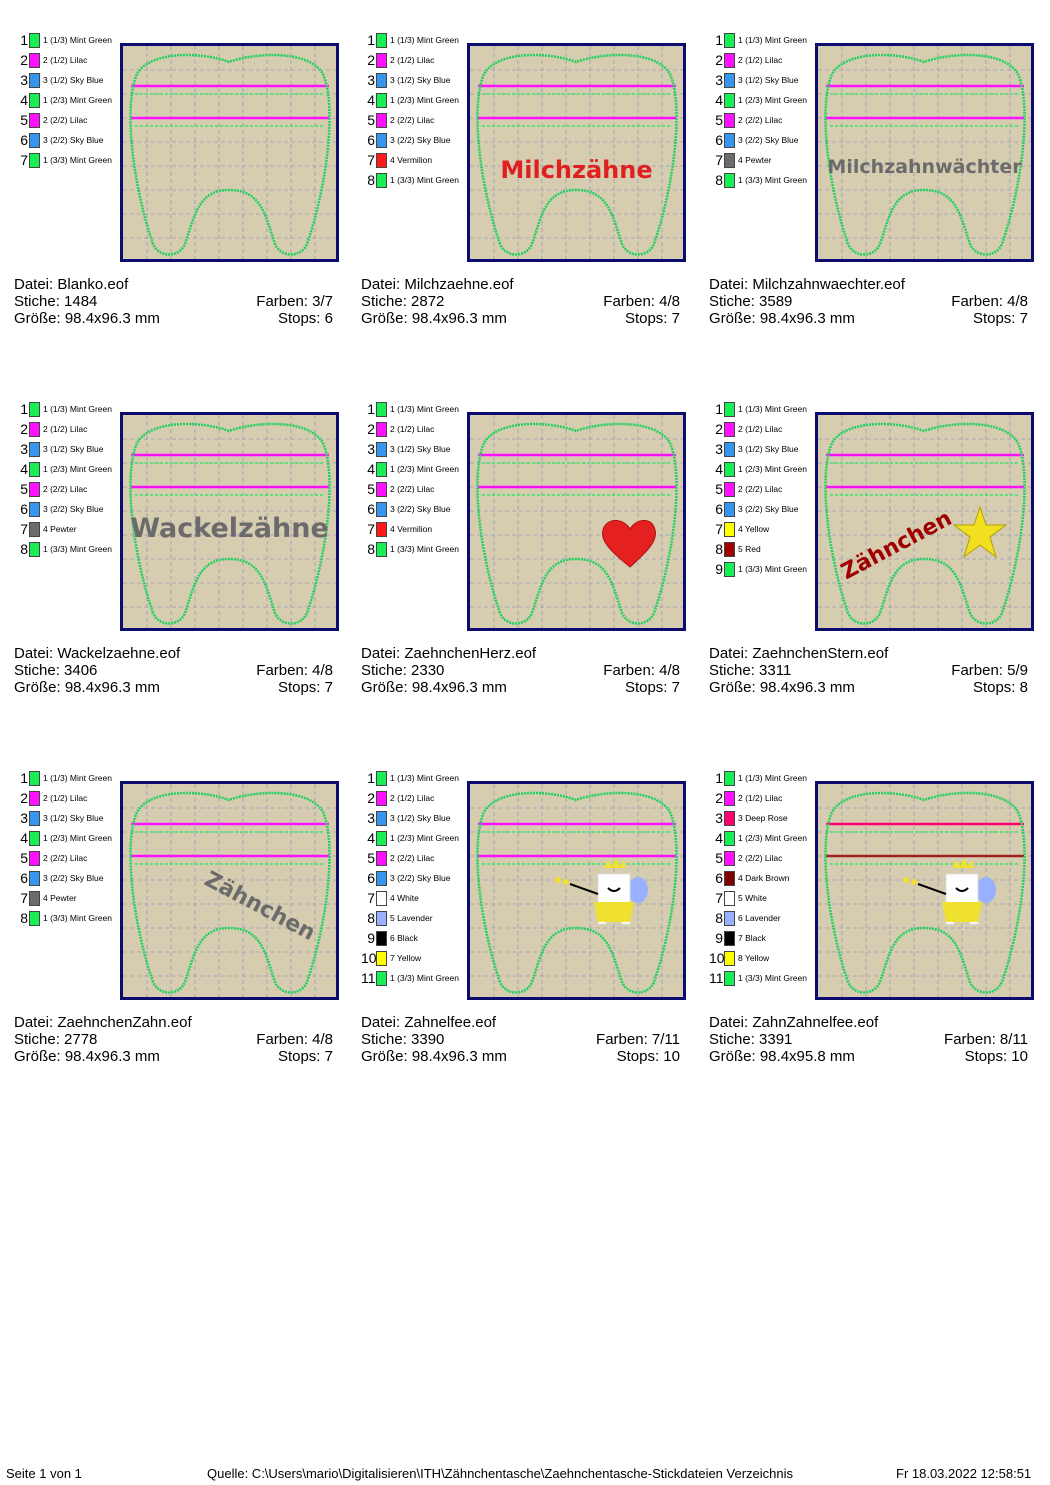 Image resolution: width=1050 pixels, height=1485 pixels. Describe the element at coordinates (424, 40) in the screenshot. I see `thread-name: 1 (1/3) Mint Green` at that location.